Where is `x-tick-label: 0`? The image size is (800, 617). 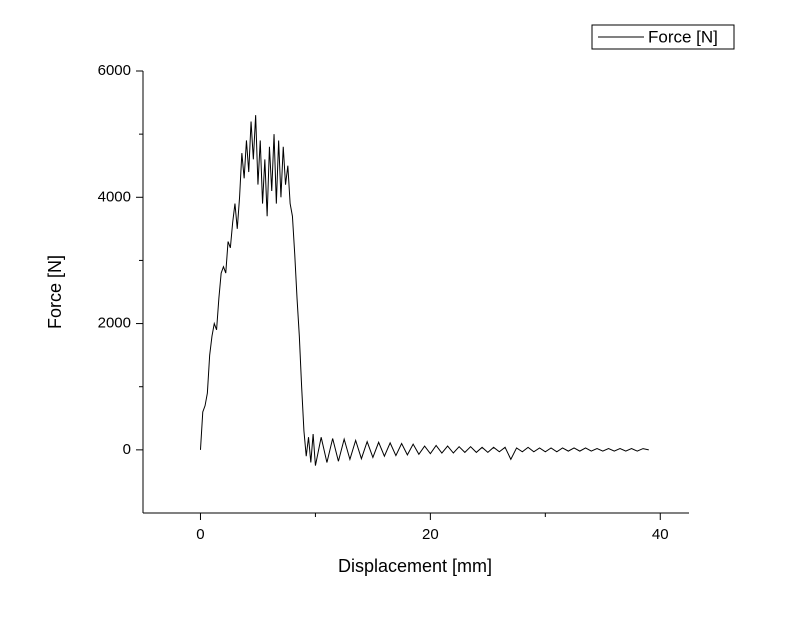
x-tick-label: 0 is located at coordinates (200, 534).